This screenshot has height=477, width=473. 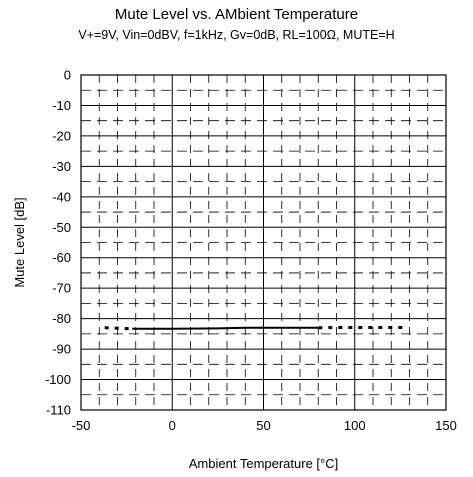 What do you see at coordinates (61, 227) in the screenshot?
I see `y-tick-label: -50` at bounding box center [61, 227].